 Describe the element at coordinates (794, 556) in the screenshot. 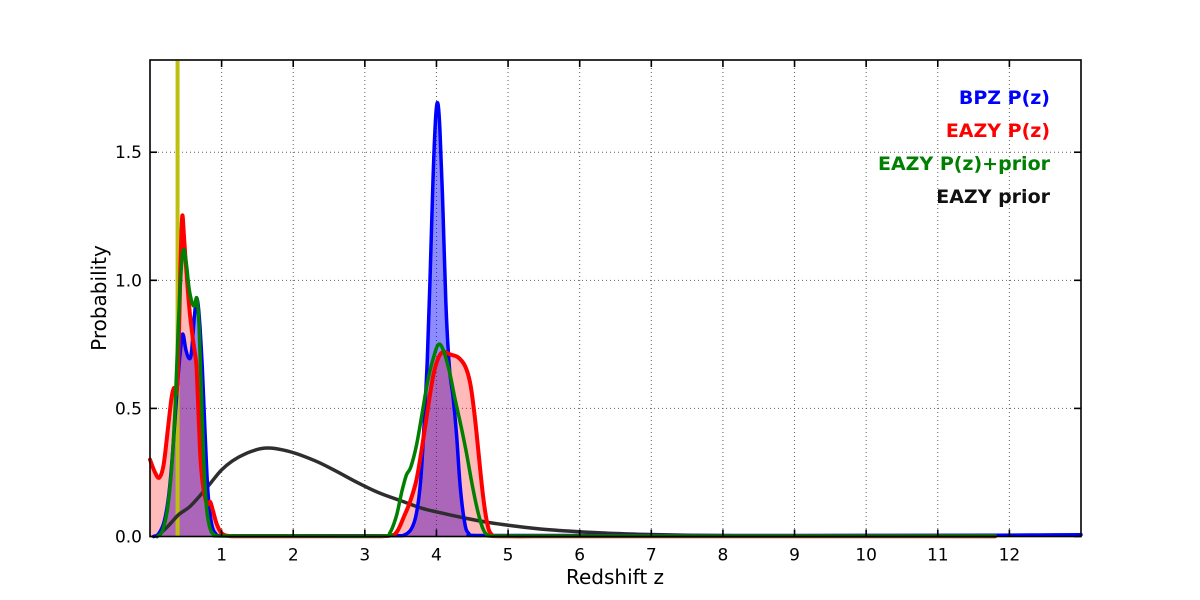

I see `x-tick-label: 9` at that location.